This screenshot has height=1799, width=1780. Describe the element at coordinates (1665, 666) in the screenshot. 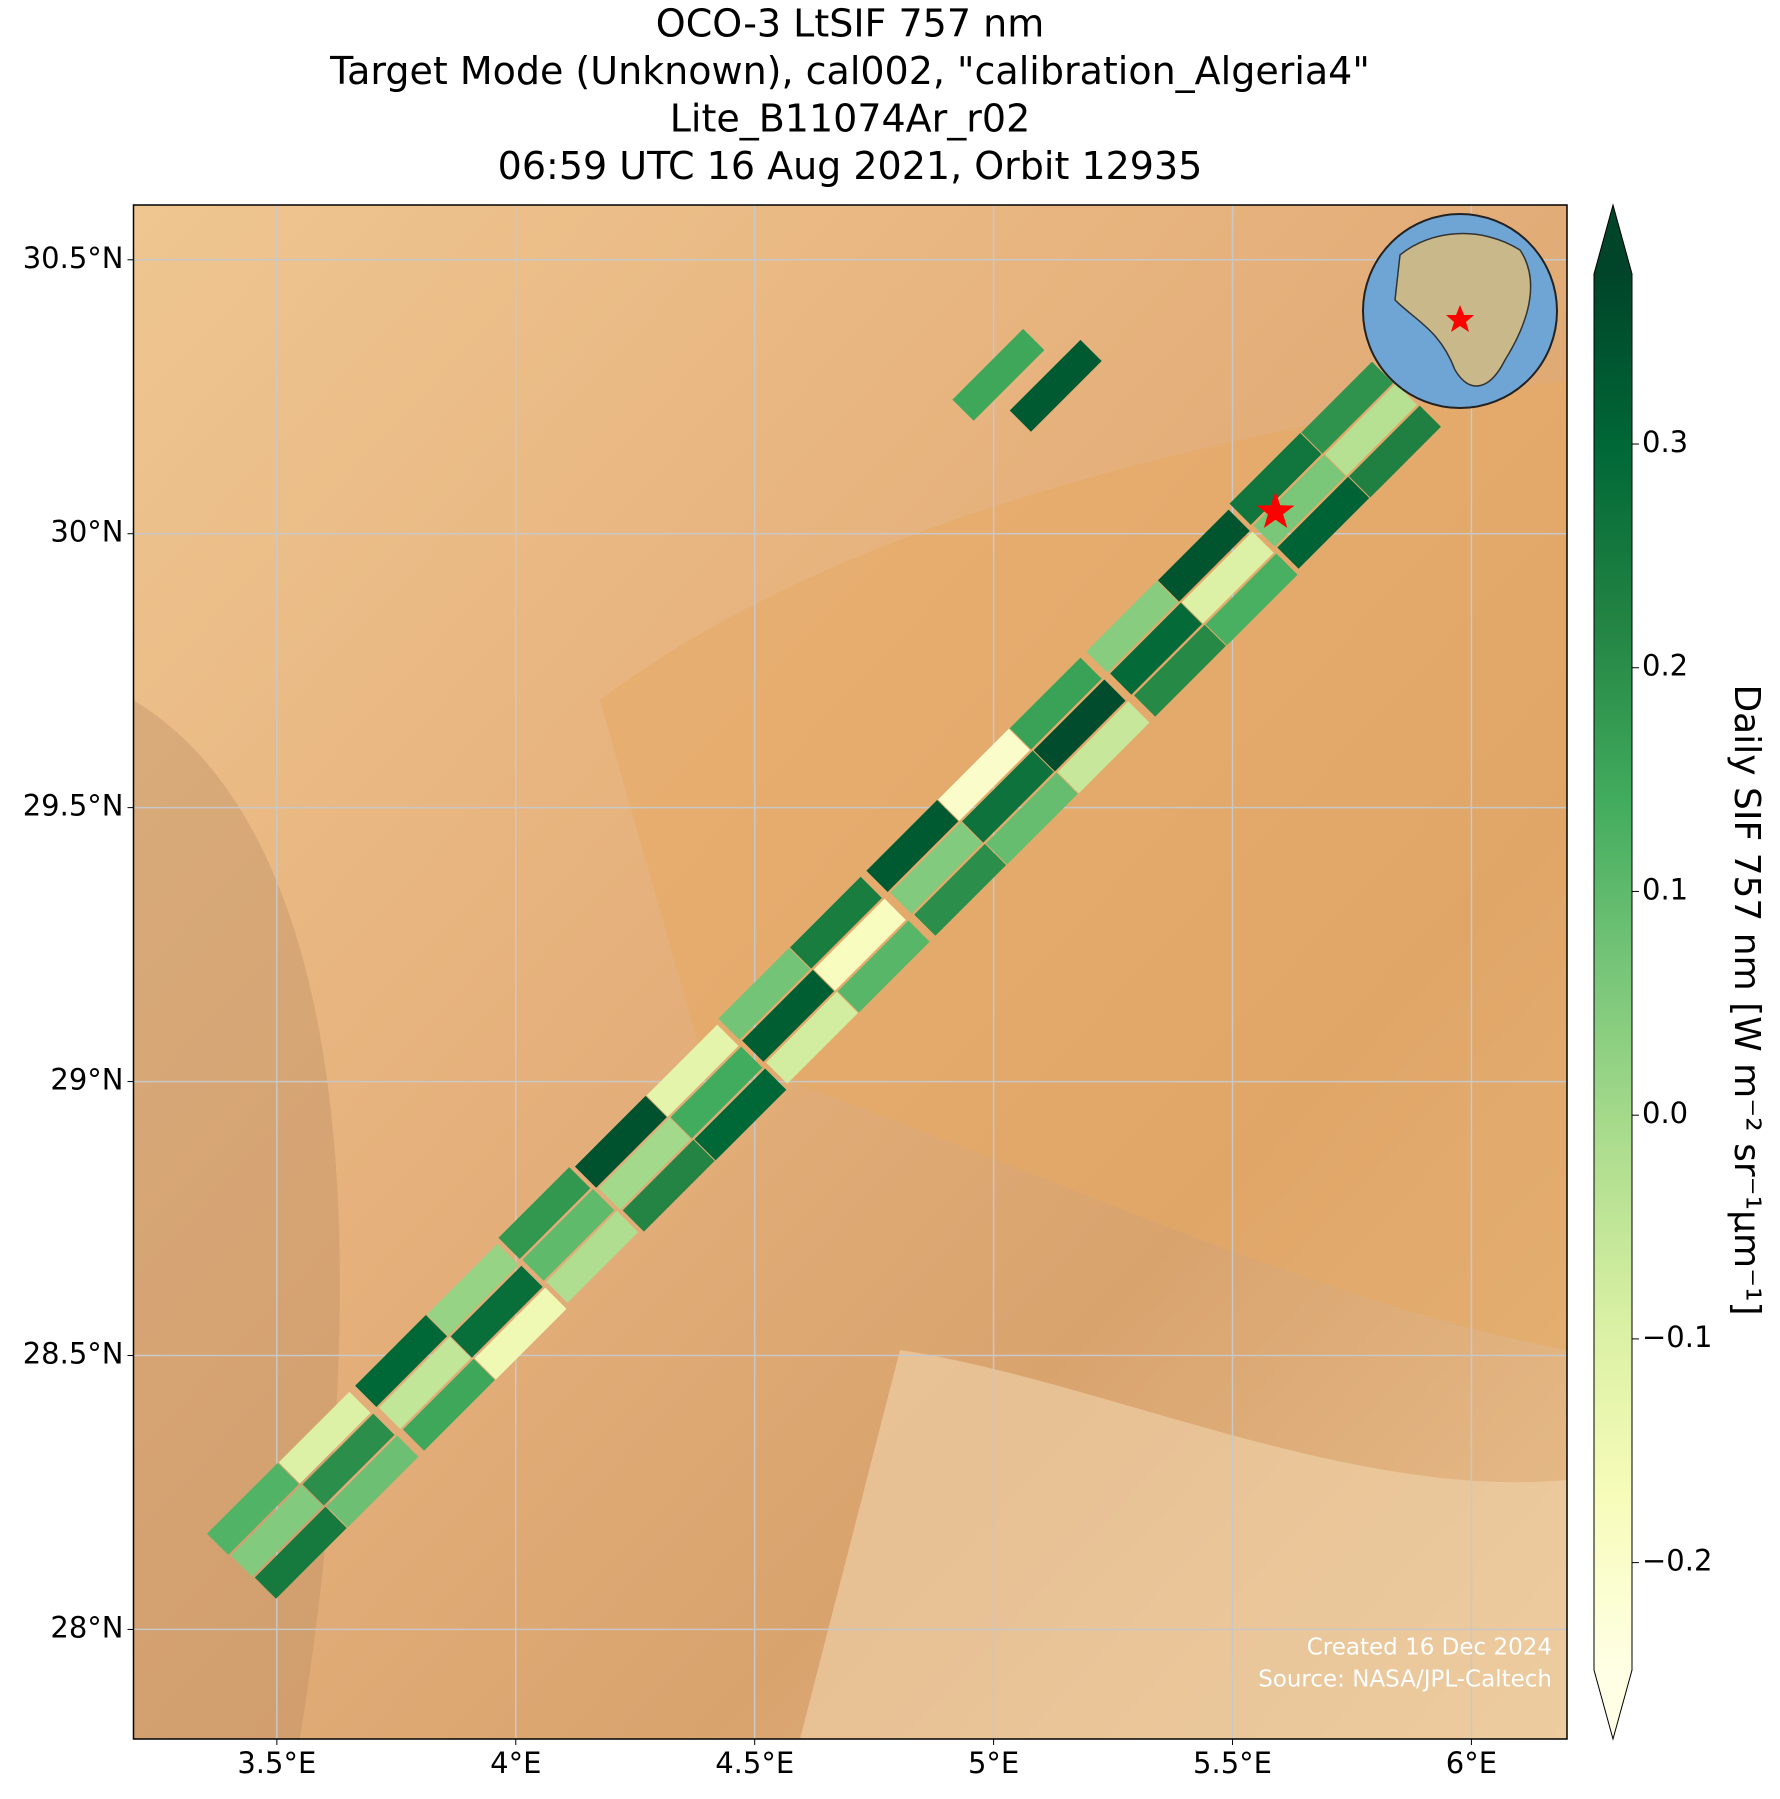

I see `colorbar-tick-label: 0.2` at that location.